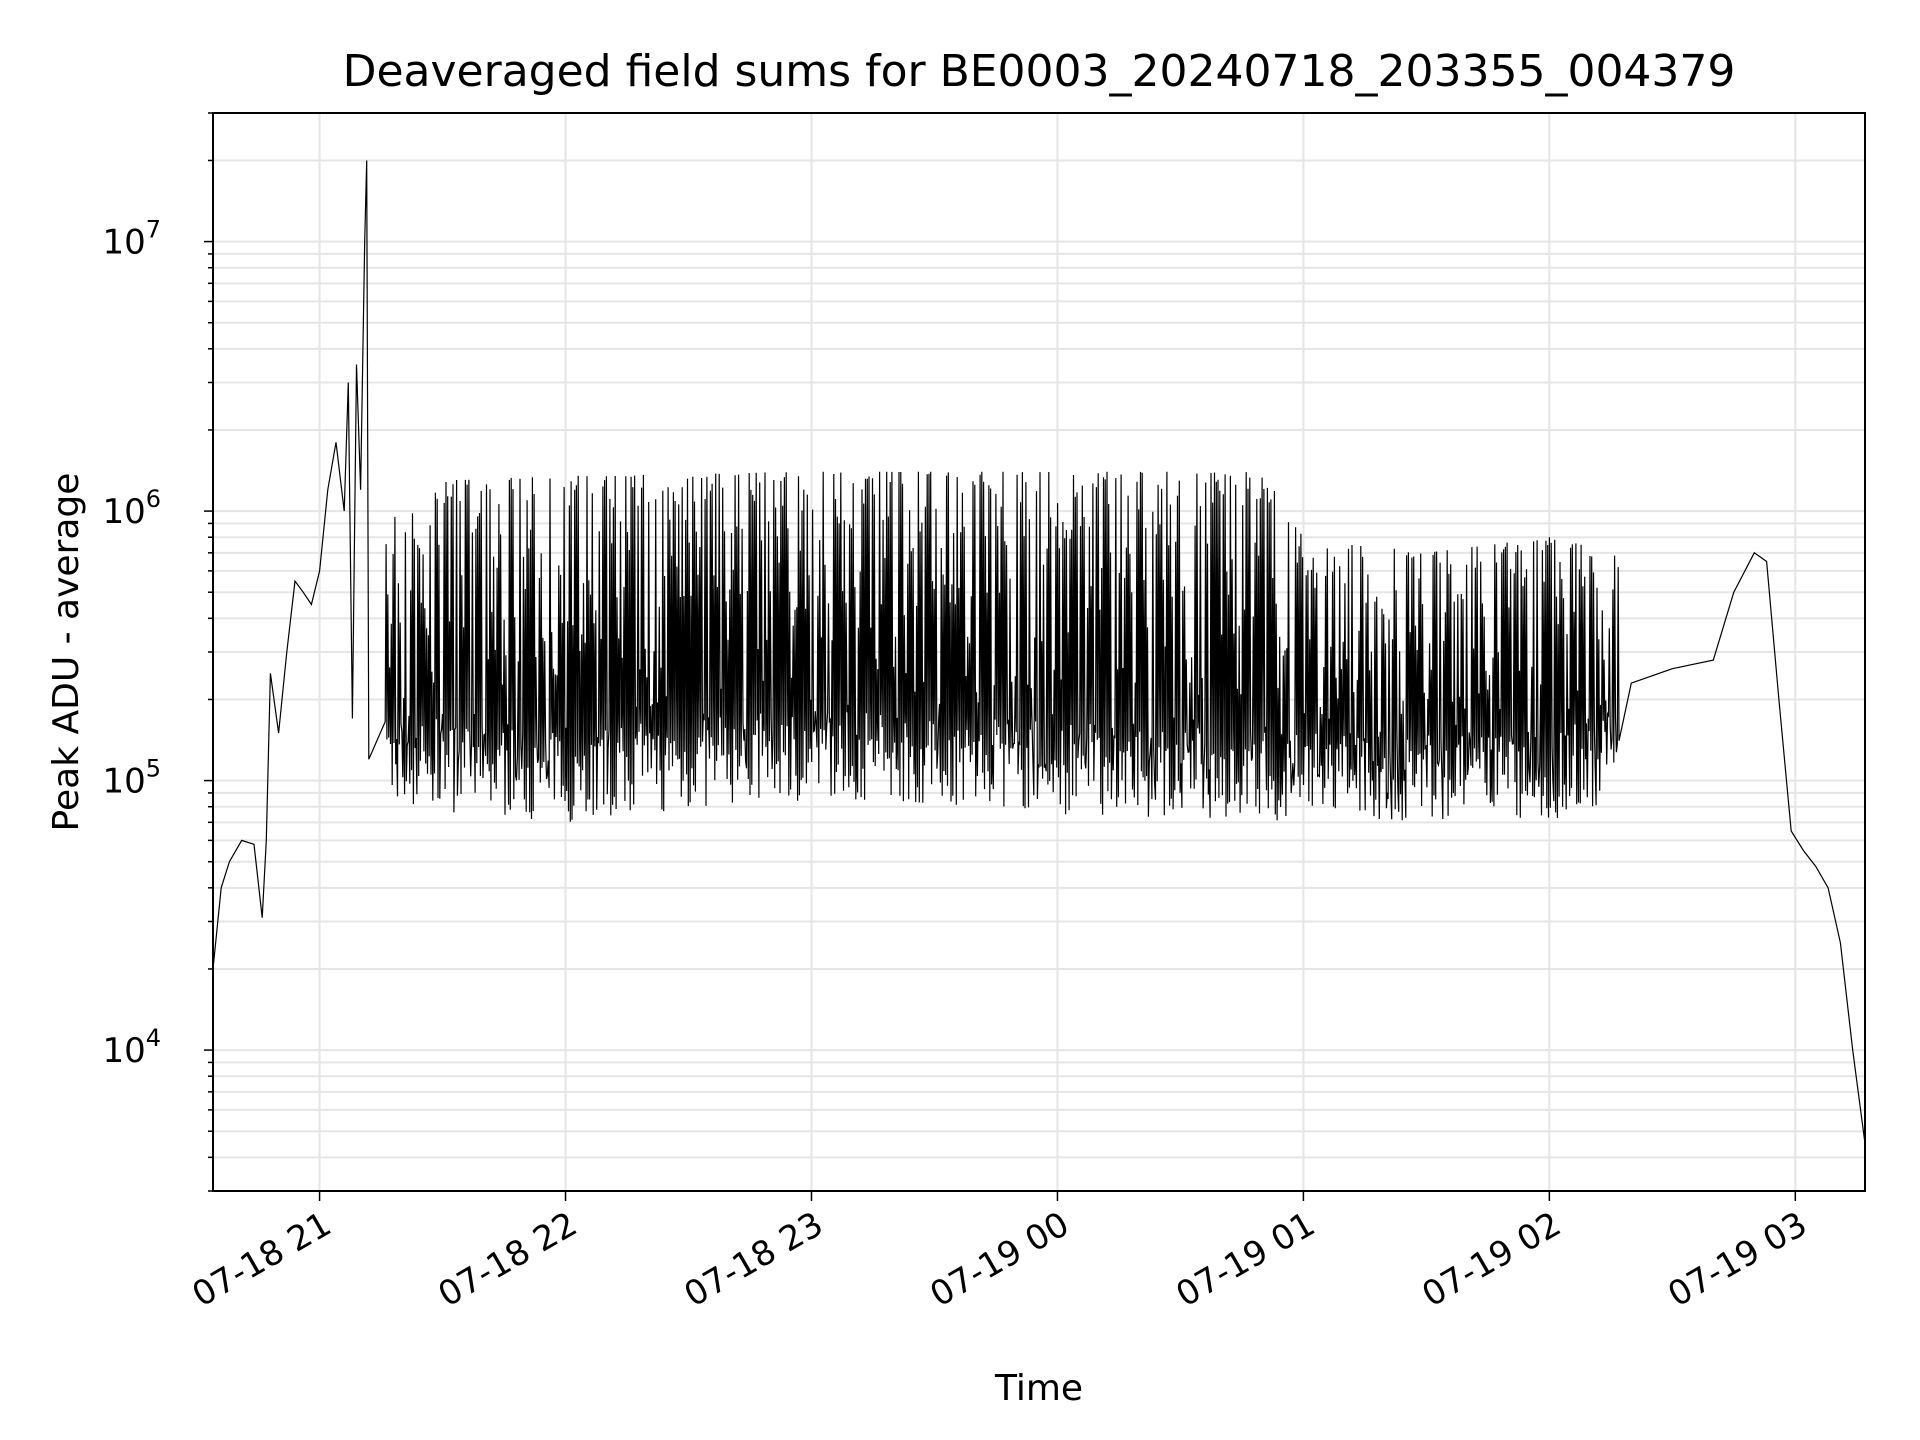 The width and height of the screenshot is (1920, 1440). I want to click on y-tick-label: 10⁷, so click(131, 239).